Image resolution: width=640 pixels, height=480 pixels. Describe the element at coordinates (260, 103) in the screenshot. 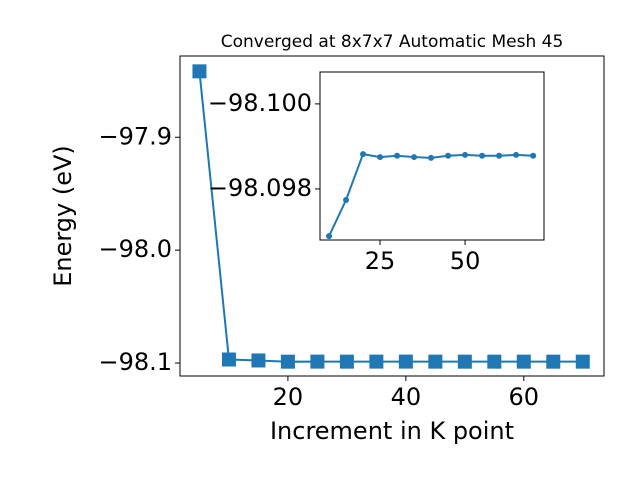

I see `y-tick-label: −98.100` at that location.